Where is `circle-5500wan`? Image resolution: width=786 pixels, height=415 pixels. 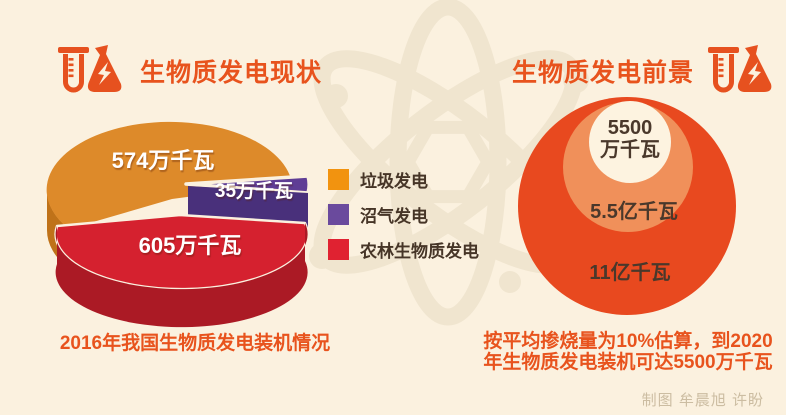
circle-5500wan is located at coordinates (630, 142).